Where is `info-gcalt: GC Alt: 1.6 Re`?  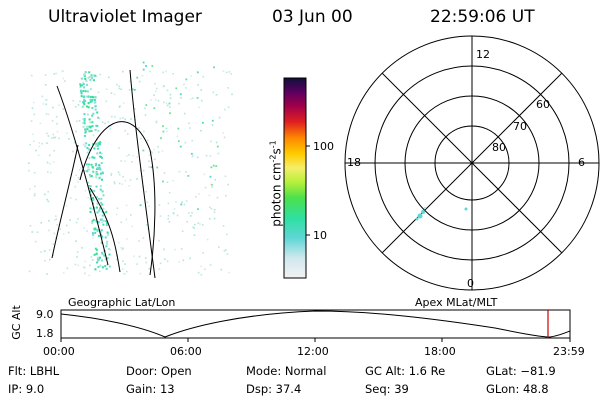 info-gcalt: GC Alt: 1.6 Re is located at coordinates (405, 371).